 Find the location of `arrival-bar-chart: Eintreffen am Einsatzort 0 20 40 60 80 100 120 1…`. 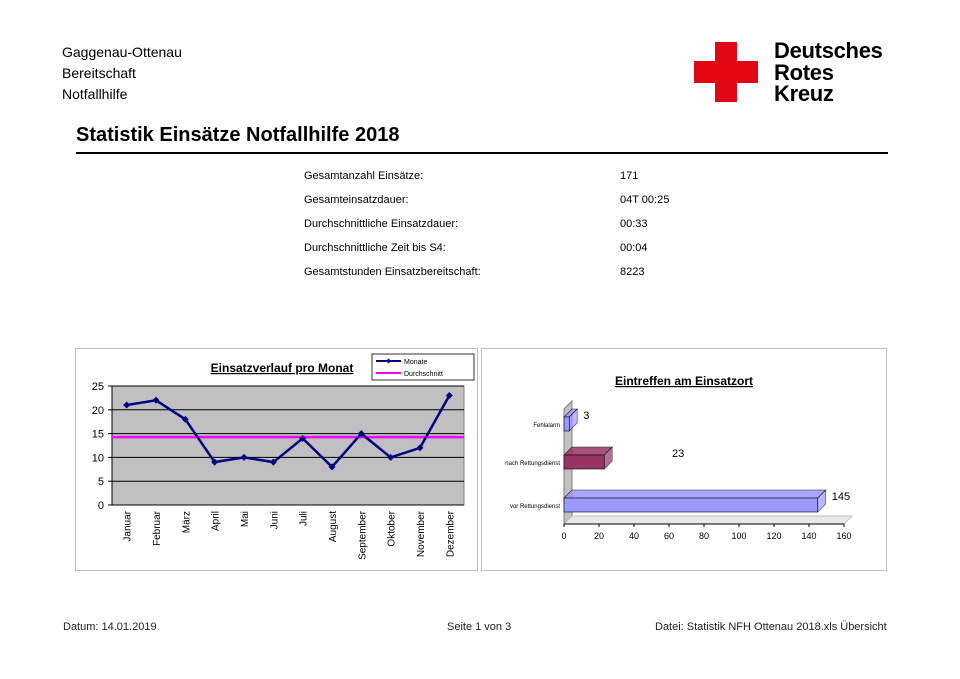

arrival-bar-chart: Eintreffen am Einsatzort 0 20 40 60 80 100 120 1… is located at coordinates (684, 459).